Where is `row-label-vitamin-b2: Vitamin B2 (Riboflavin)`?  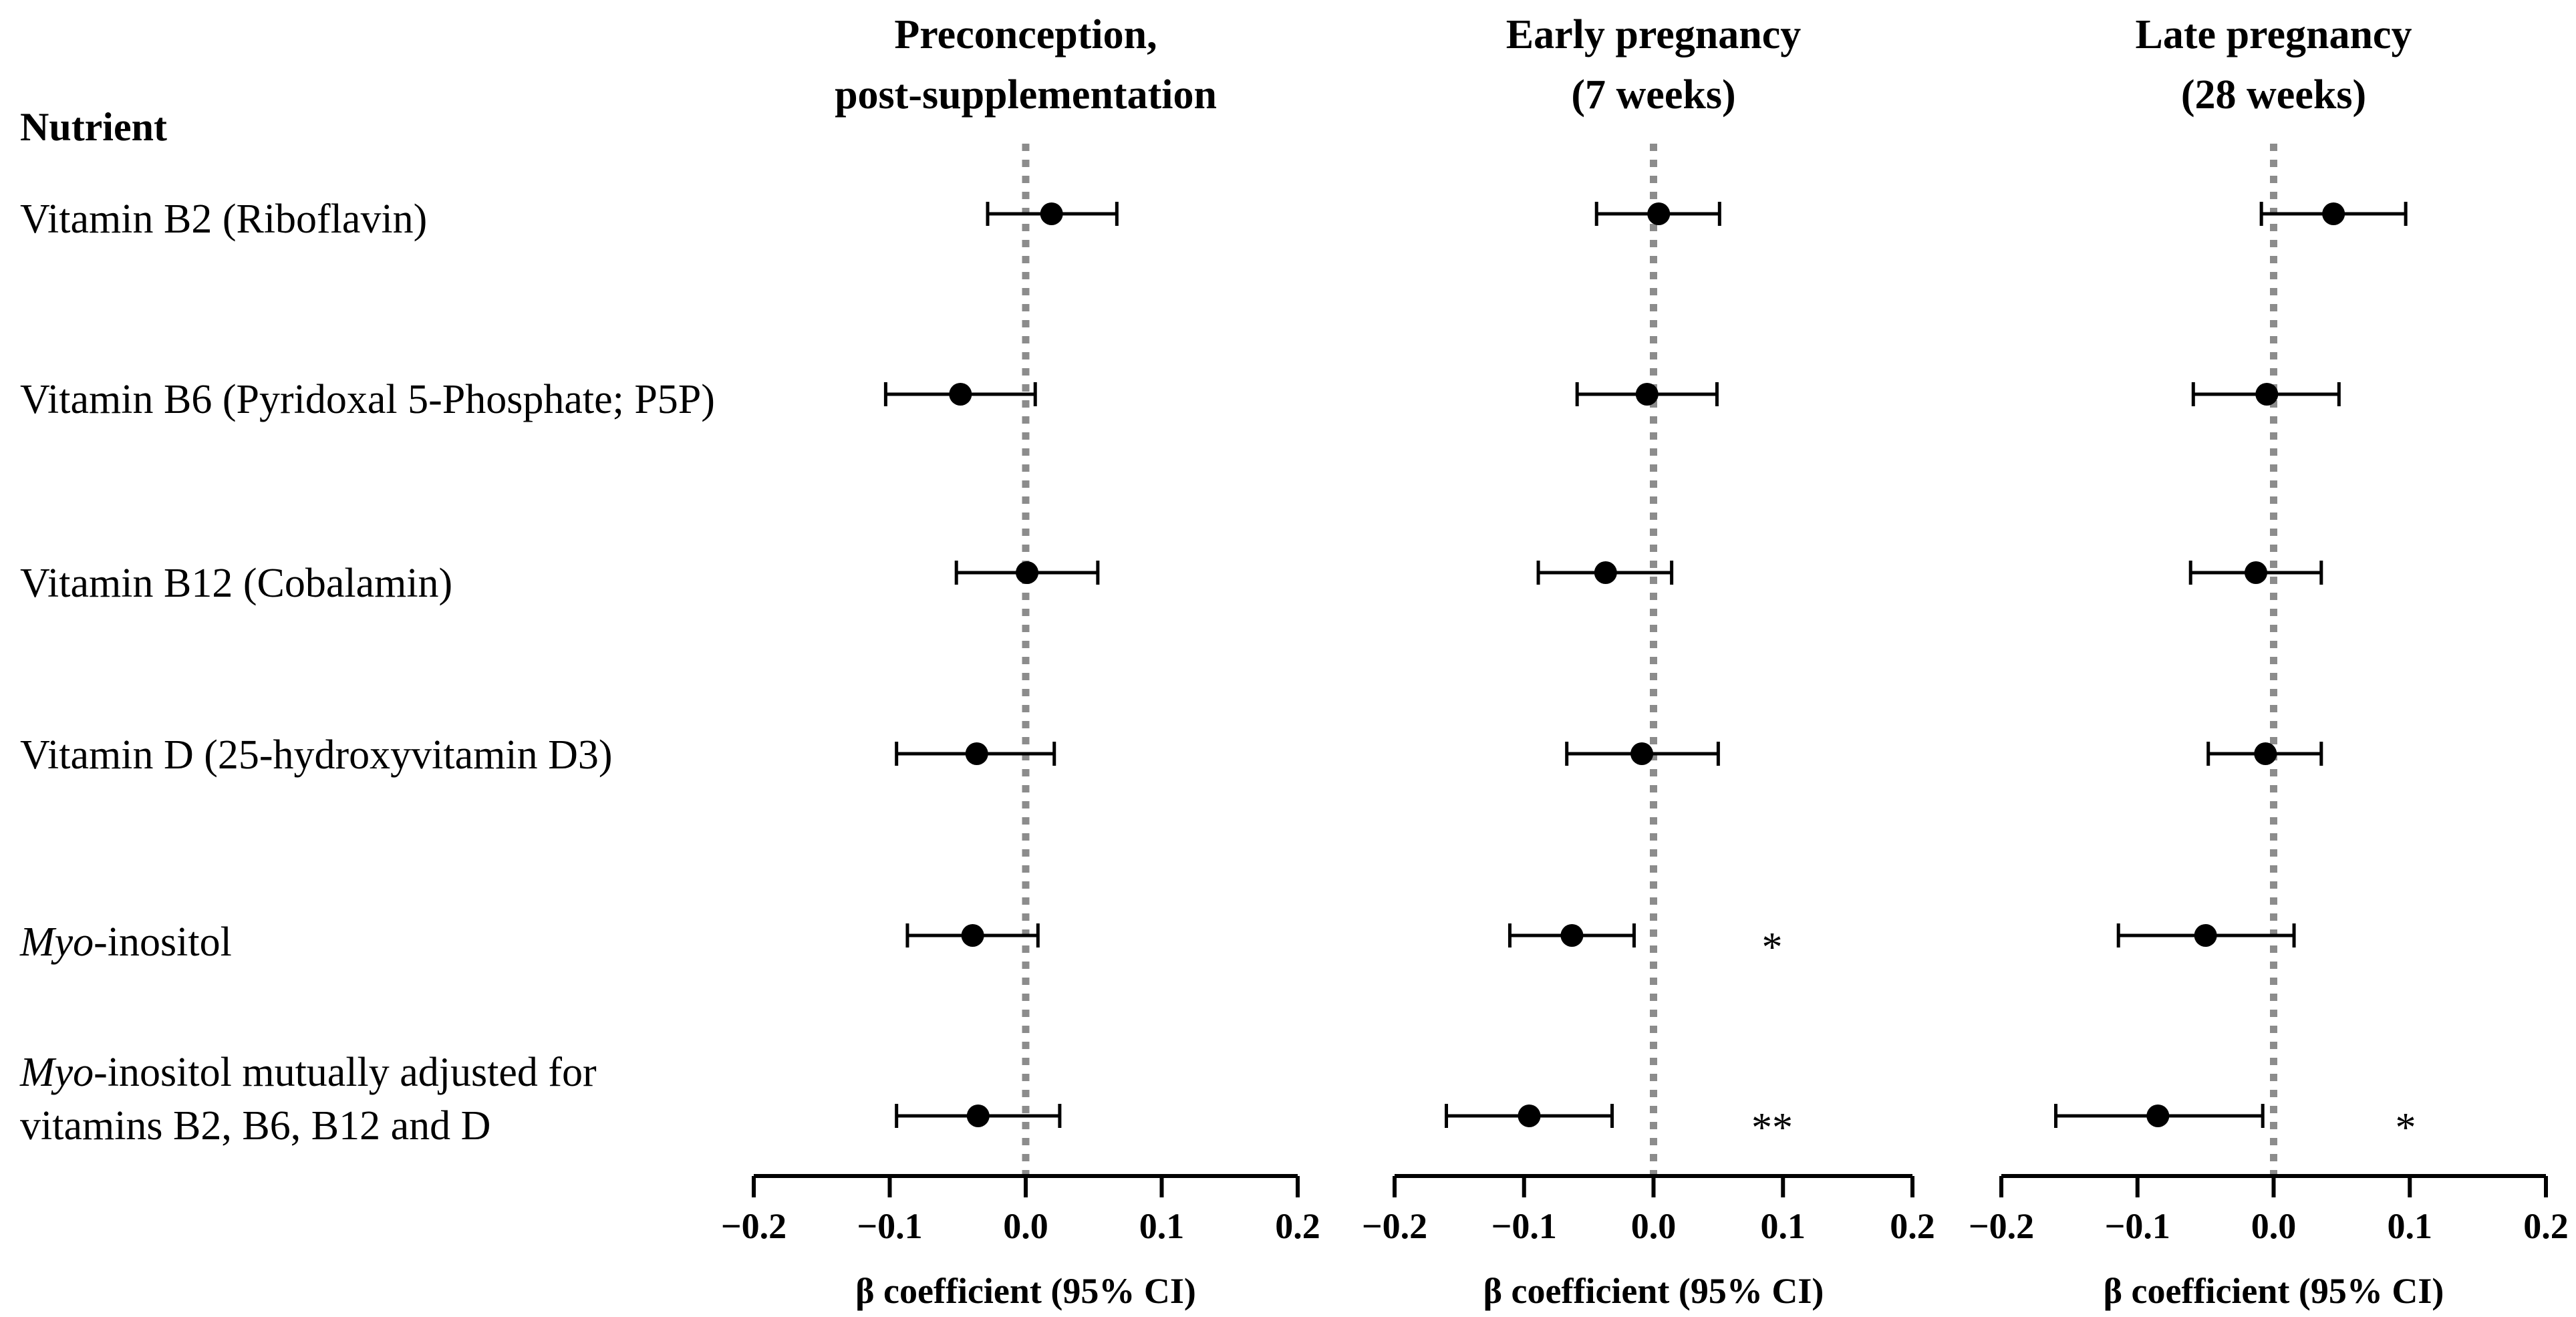 row-label-vitamin-b2: Vitamin B2 (Riboflavin) is located at coordinates (223, 219).